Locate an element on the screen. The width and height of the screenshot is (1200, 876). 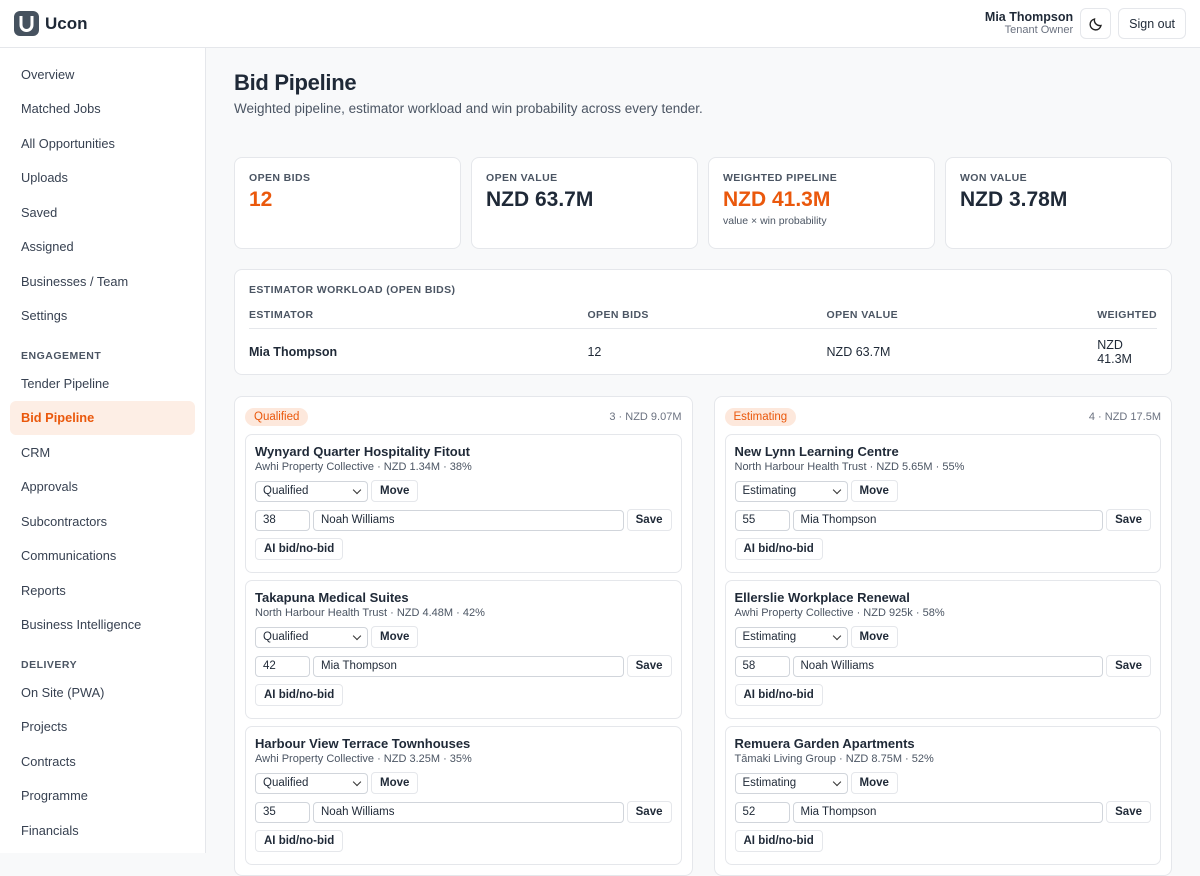
column-header: OPEN BIDS is located at coordinates (707, 317).